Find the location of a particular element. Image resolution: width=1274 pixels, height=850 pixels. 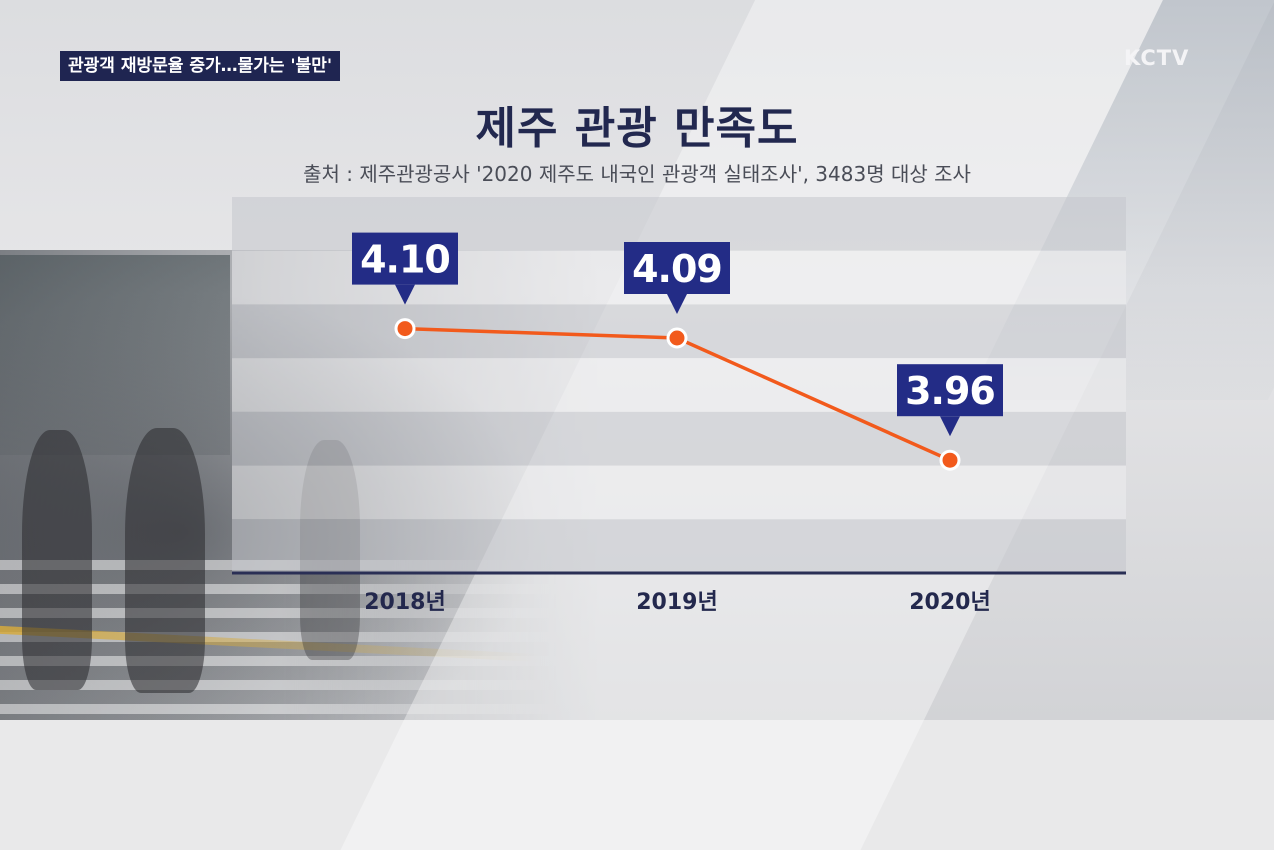

broadcaster-logo: KCTV is located at coordinates (1157, 58).